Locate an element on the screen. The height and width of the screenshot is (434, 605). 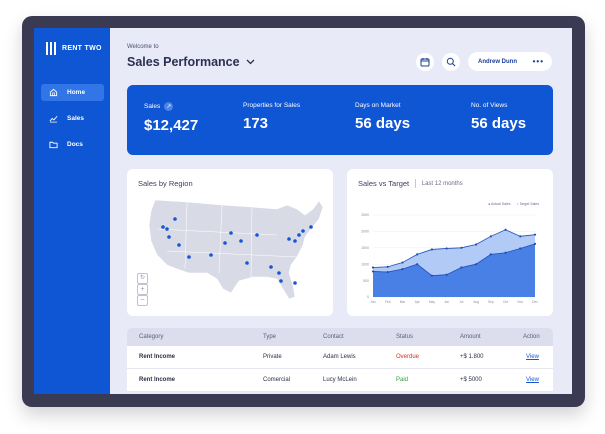
kpi-label: No. of Views is located at coordinates (489, 105).